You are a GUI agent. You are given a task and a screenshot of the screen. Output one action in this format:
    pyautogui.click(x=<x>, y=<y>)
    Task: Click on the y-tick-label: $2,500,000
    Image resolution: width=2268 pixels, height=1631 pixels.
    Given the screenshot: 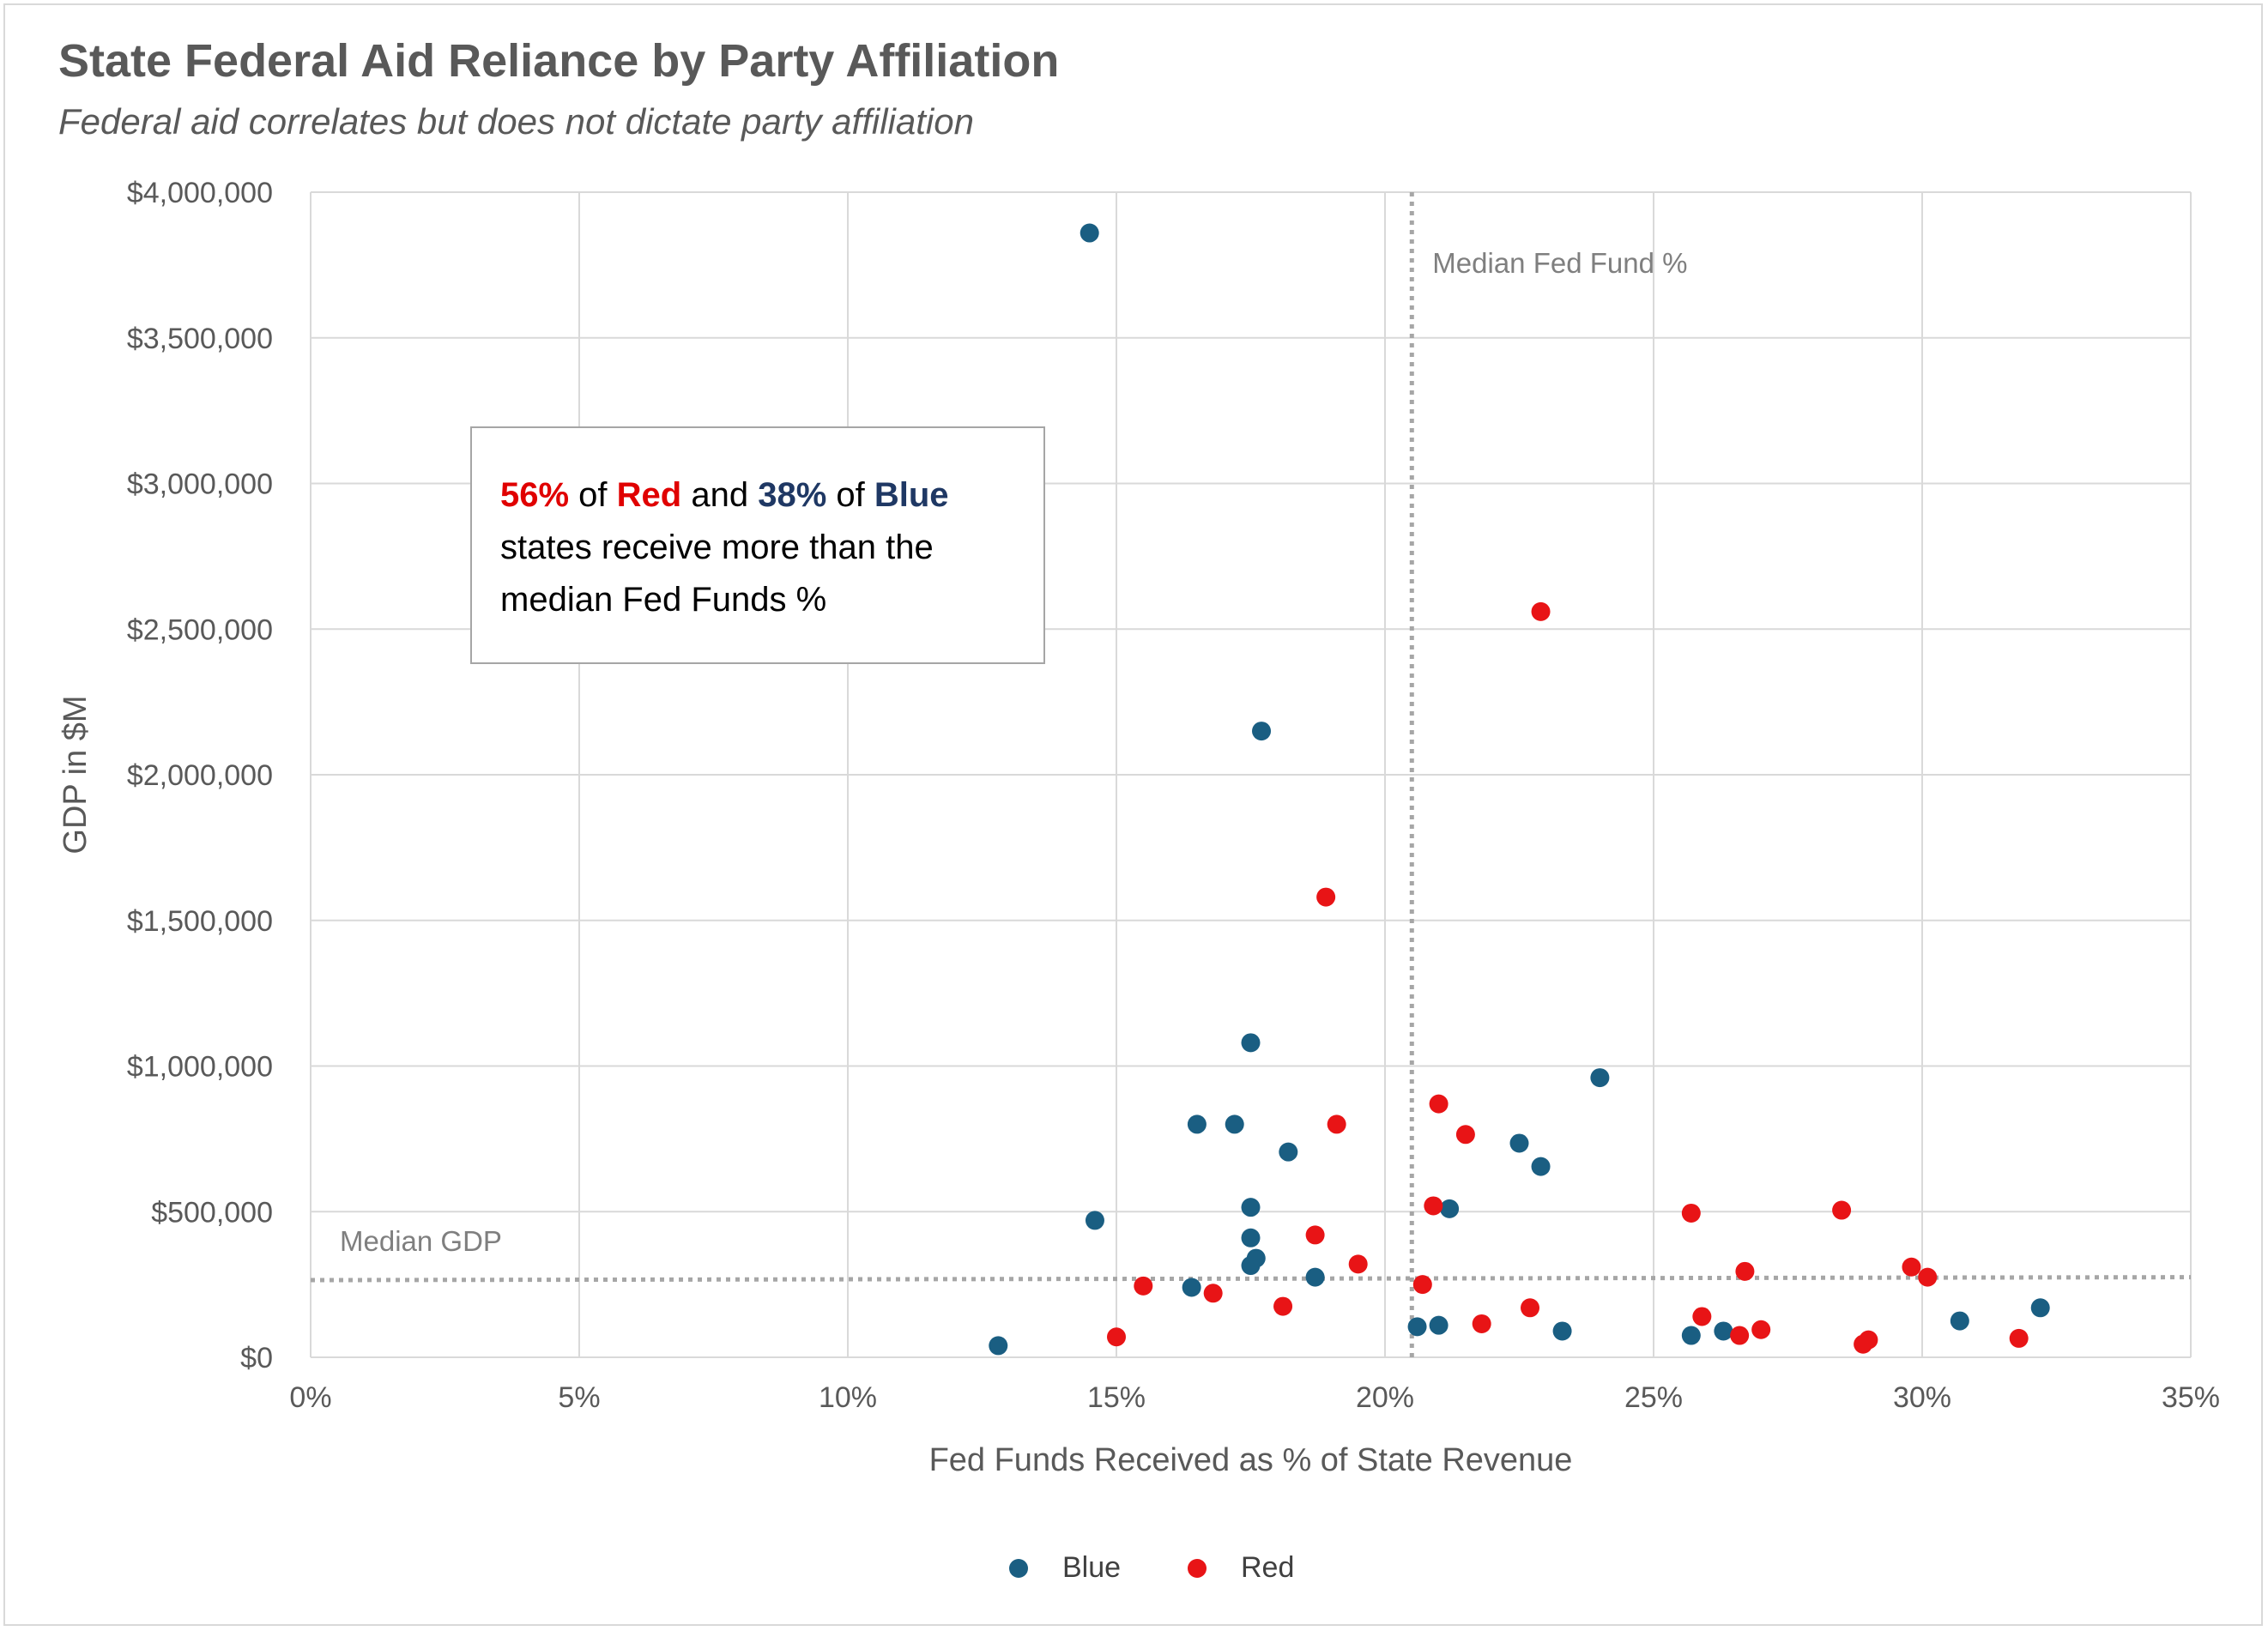 What is the action you would take?
    pyautogui.click(x=200, y=629)
    